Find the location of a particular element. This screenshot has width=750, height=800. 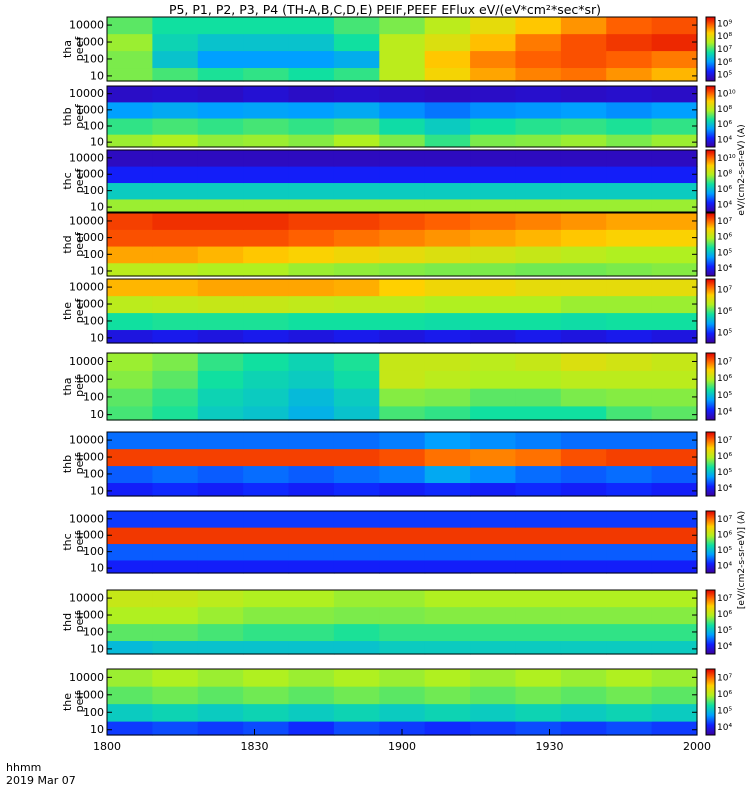

colorbar-tick-label: 10⁸ is located at coordinates (724, 110).